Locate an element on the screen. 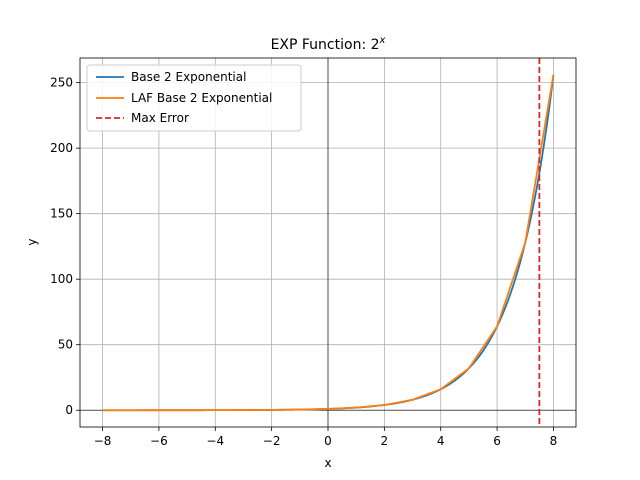 This screenshot has height=480, width=640. x-axis-label: x is located at coordinates (327, 463).